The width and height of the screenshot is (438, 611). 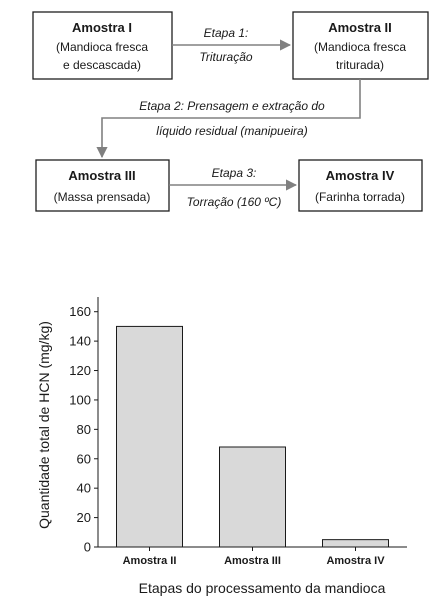 I want to click on box-amostra-ii-line2: triturada), so click(x=360, y=65).